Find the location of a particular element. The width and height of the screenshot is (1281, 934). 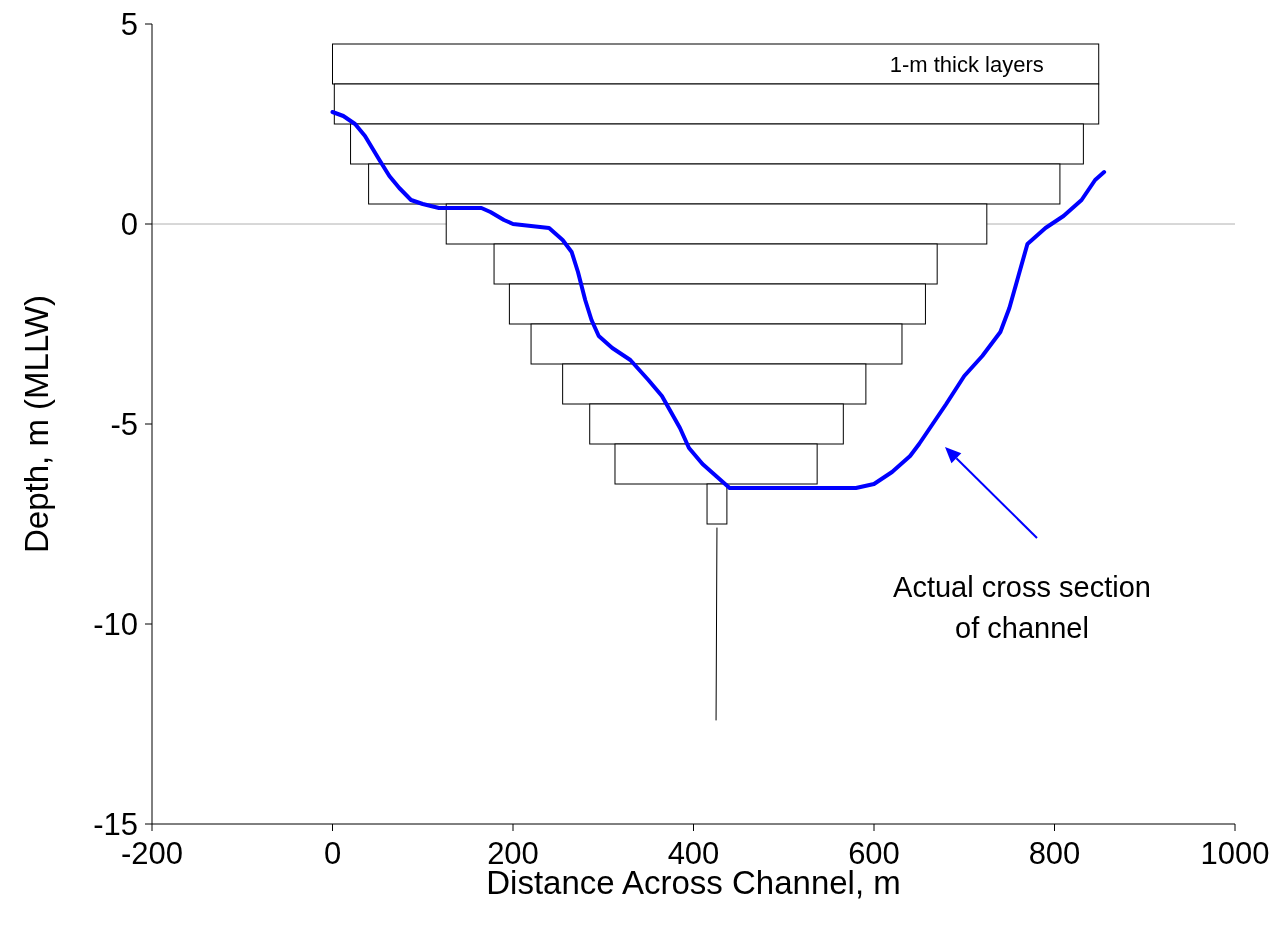

y-tick-label: -10 is located at coordinates (115, 624).